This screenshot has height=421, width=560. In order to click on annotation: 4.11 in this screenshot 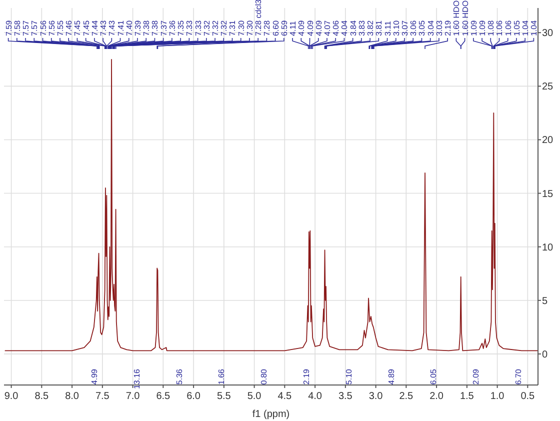, I will do `click(293, 28)`.